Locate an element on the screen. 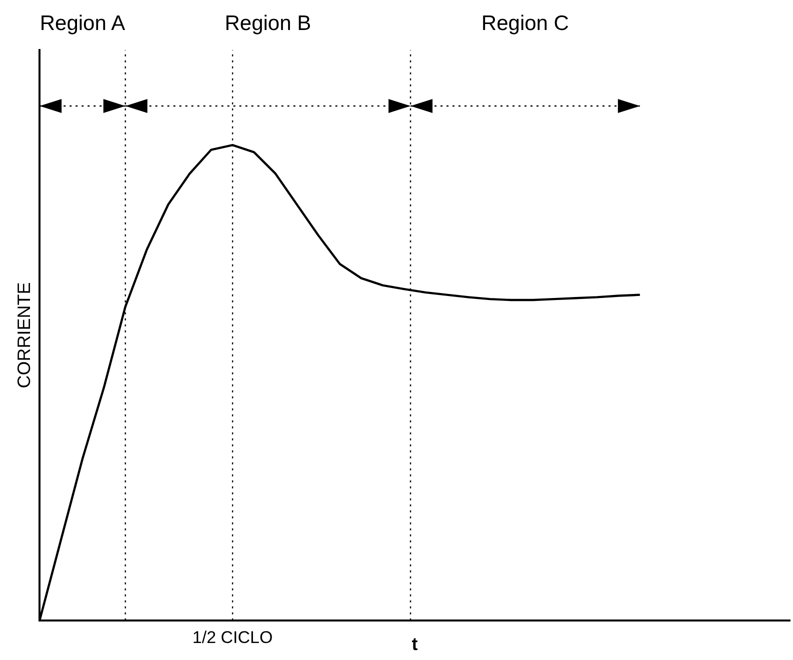 This screenshot has width=793, height=660. y-axis-title: CORRIENTE is located at coordinates (24, 335).